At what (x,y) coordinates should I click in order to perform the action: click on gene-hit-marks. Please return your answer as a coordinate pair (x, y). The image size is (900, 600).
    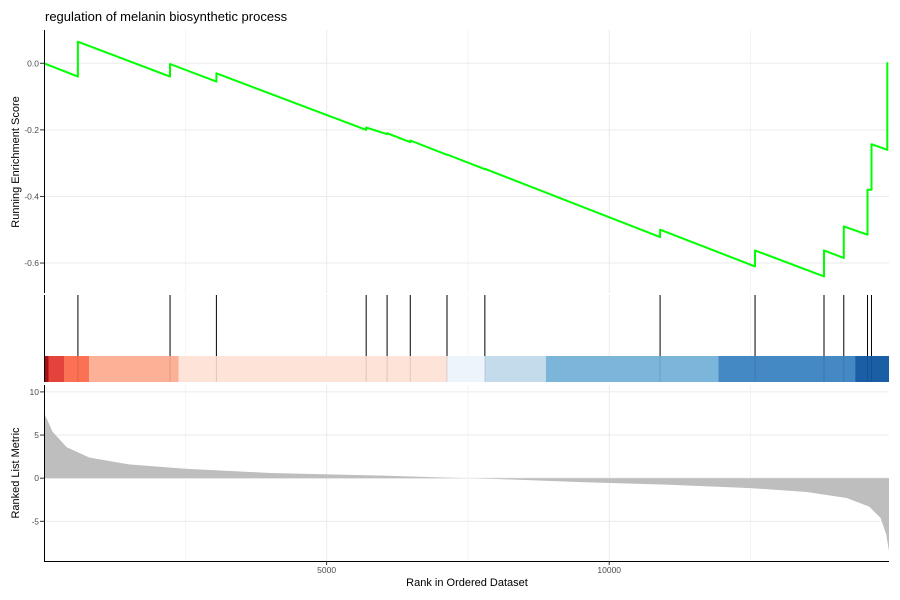
    Looking at the image, I should click on (474, 325).